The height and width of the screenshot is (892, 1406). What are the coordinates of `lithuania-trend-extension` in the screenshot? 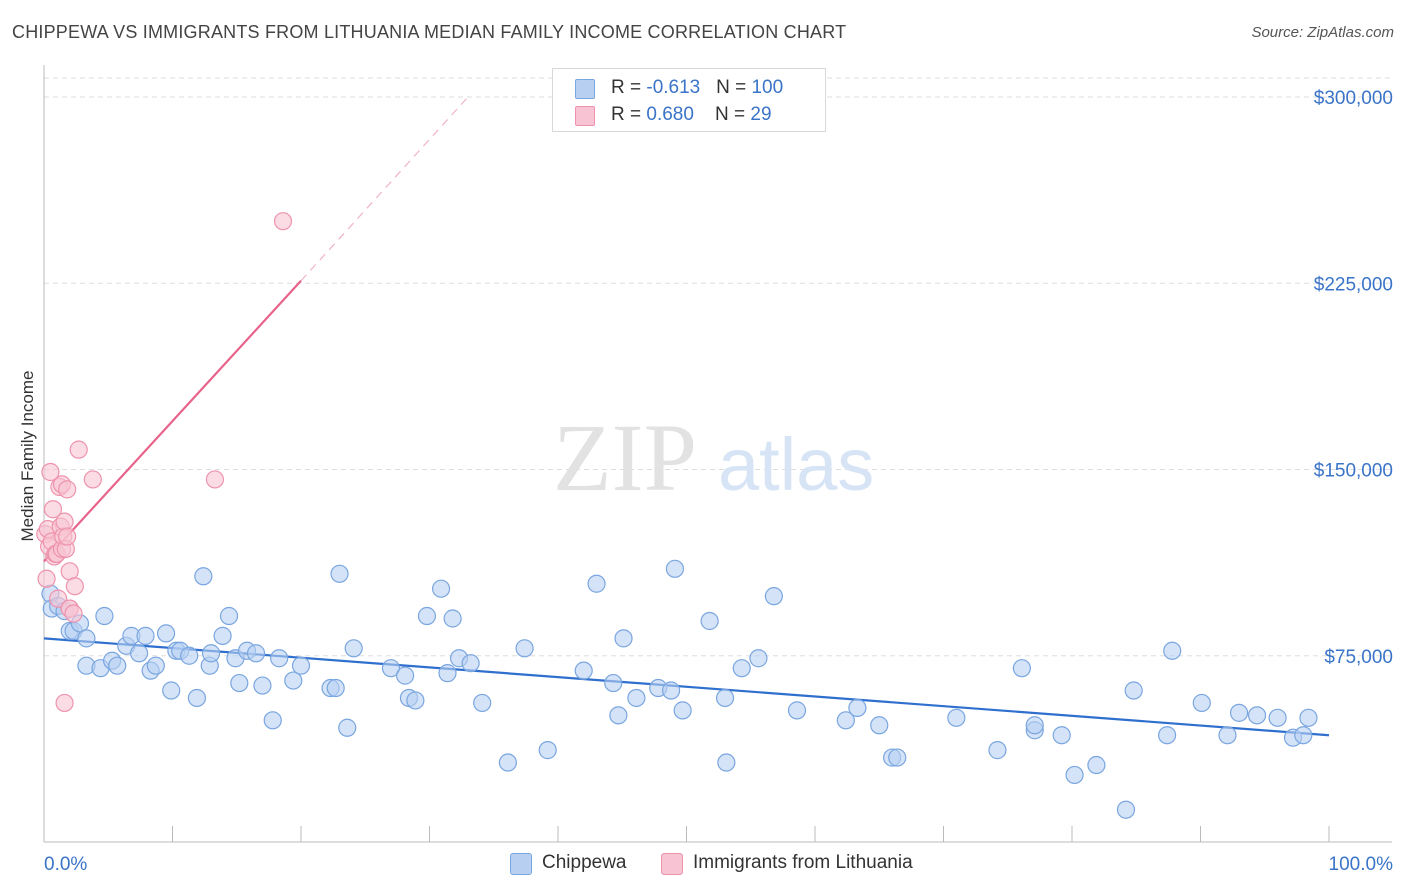 It's located at (384, 189).